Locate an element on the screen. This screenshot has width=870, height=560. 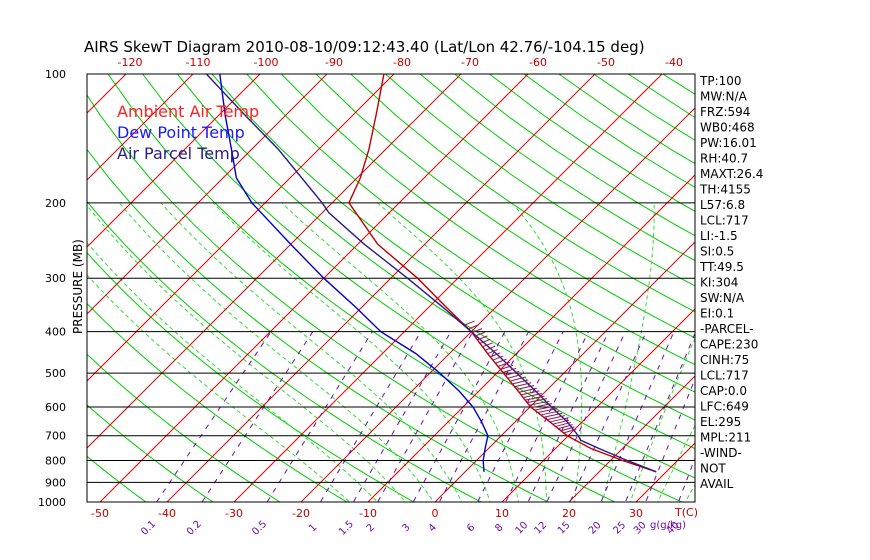
legend-entry: Dew Point Temp is located at coordinates (181, 132).